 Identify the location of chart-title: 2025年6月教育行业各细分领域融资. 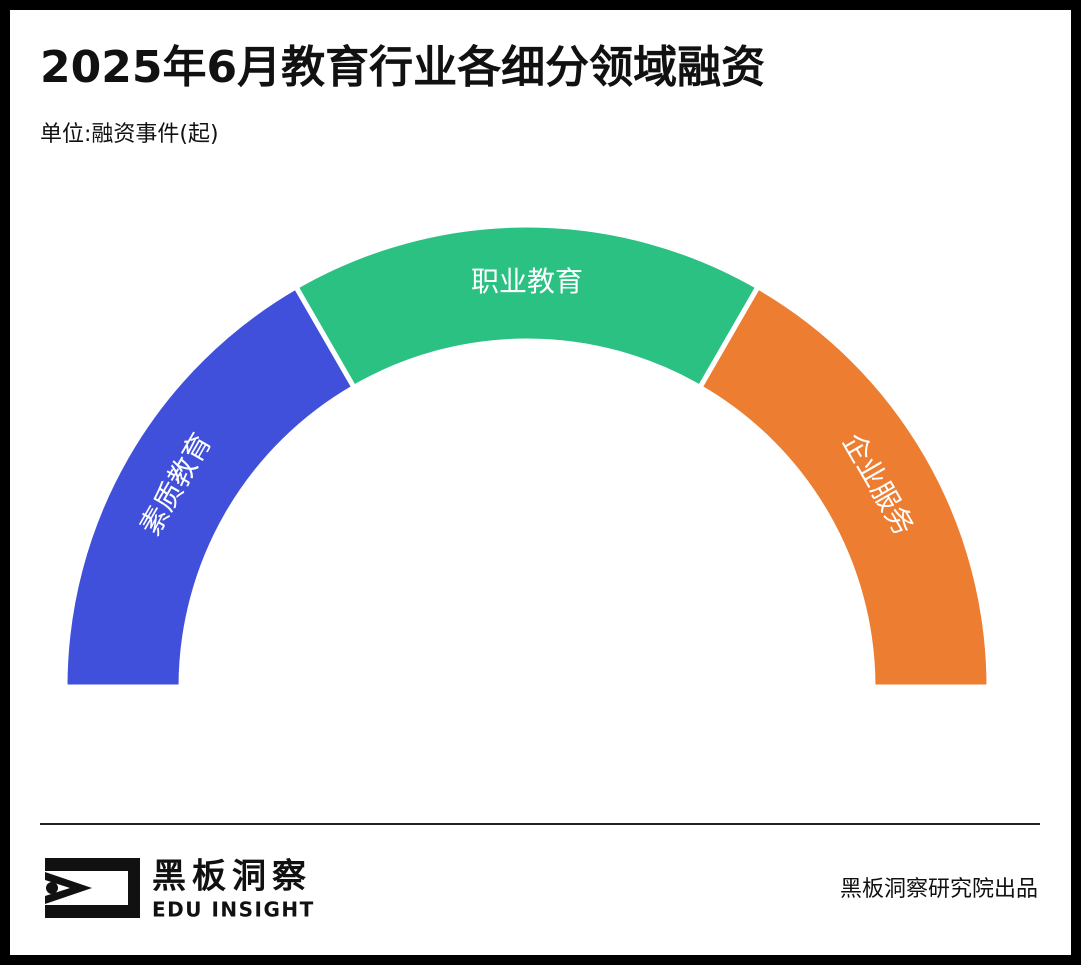
(402, 67).